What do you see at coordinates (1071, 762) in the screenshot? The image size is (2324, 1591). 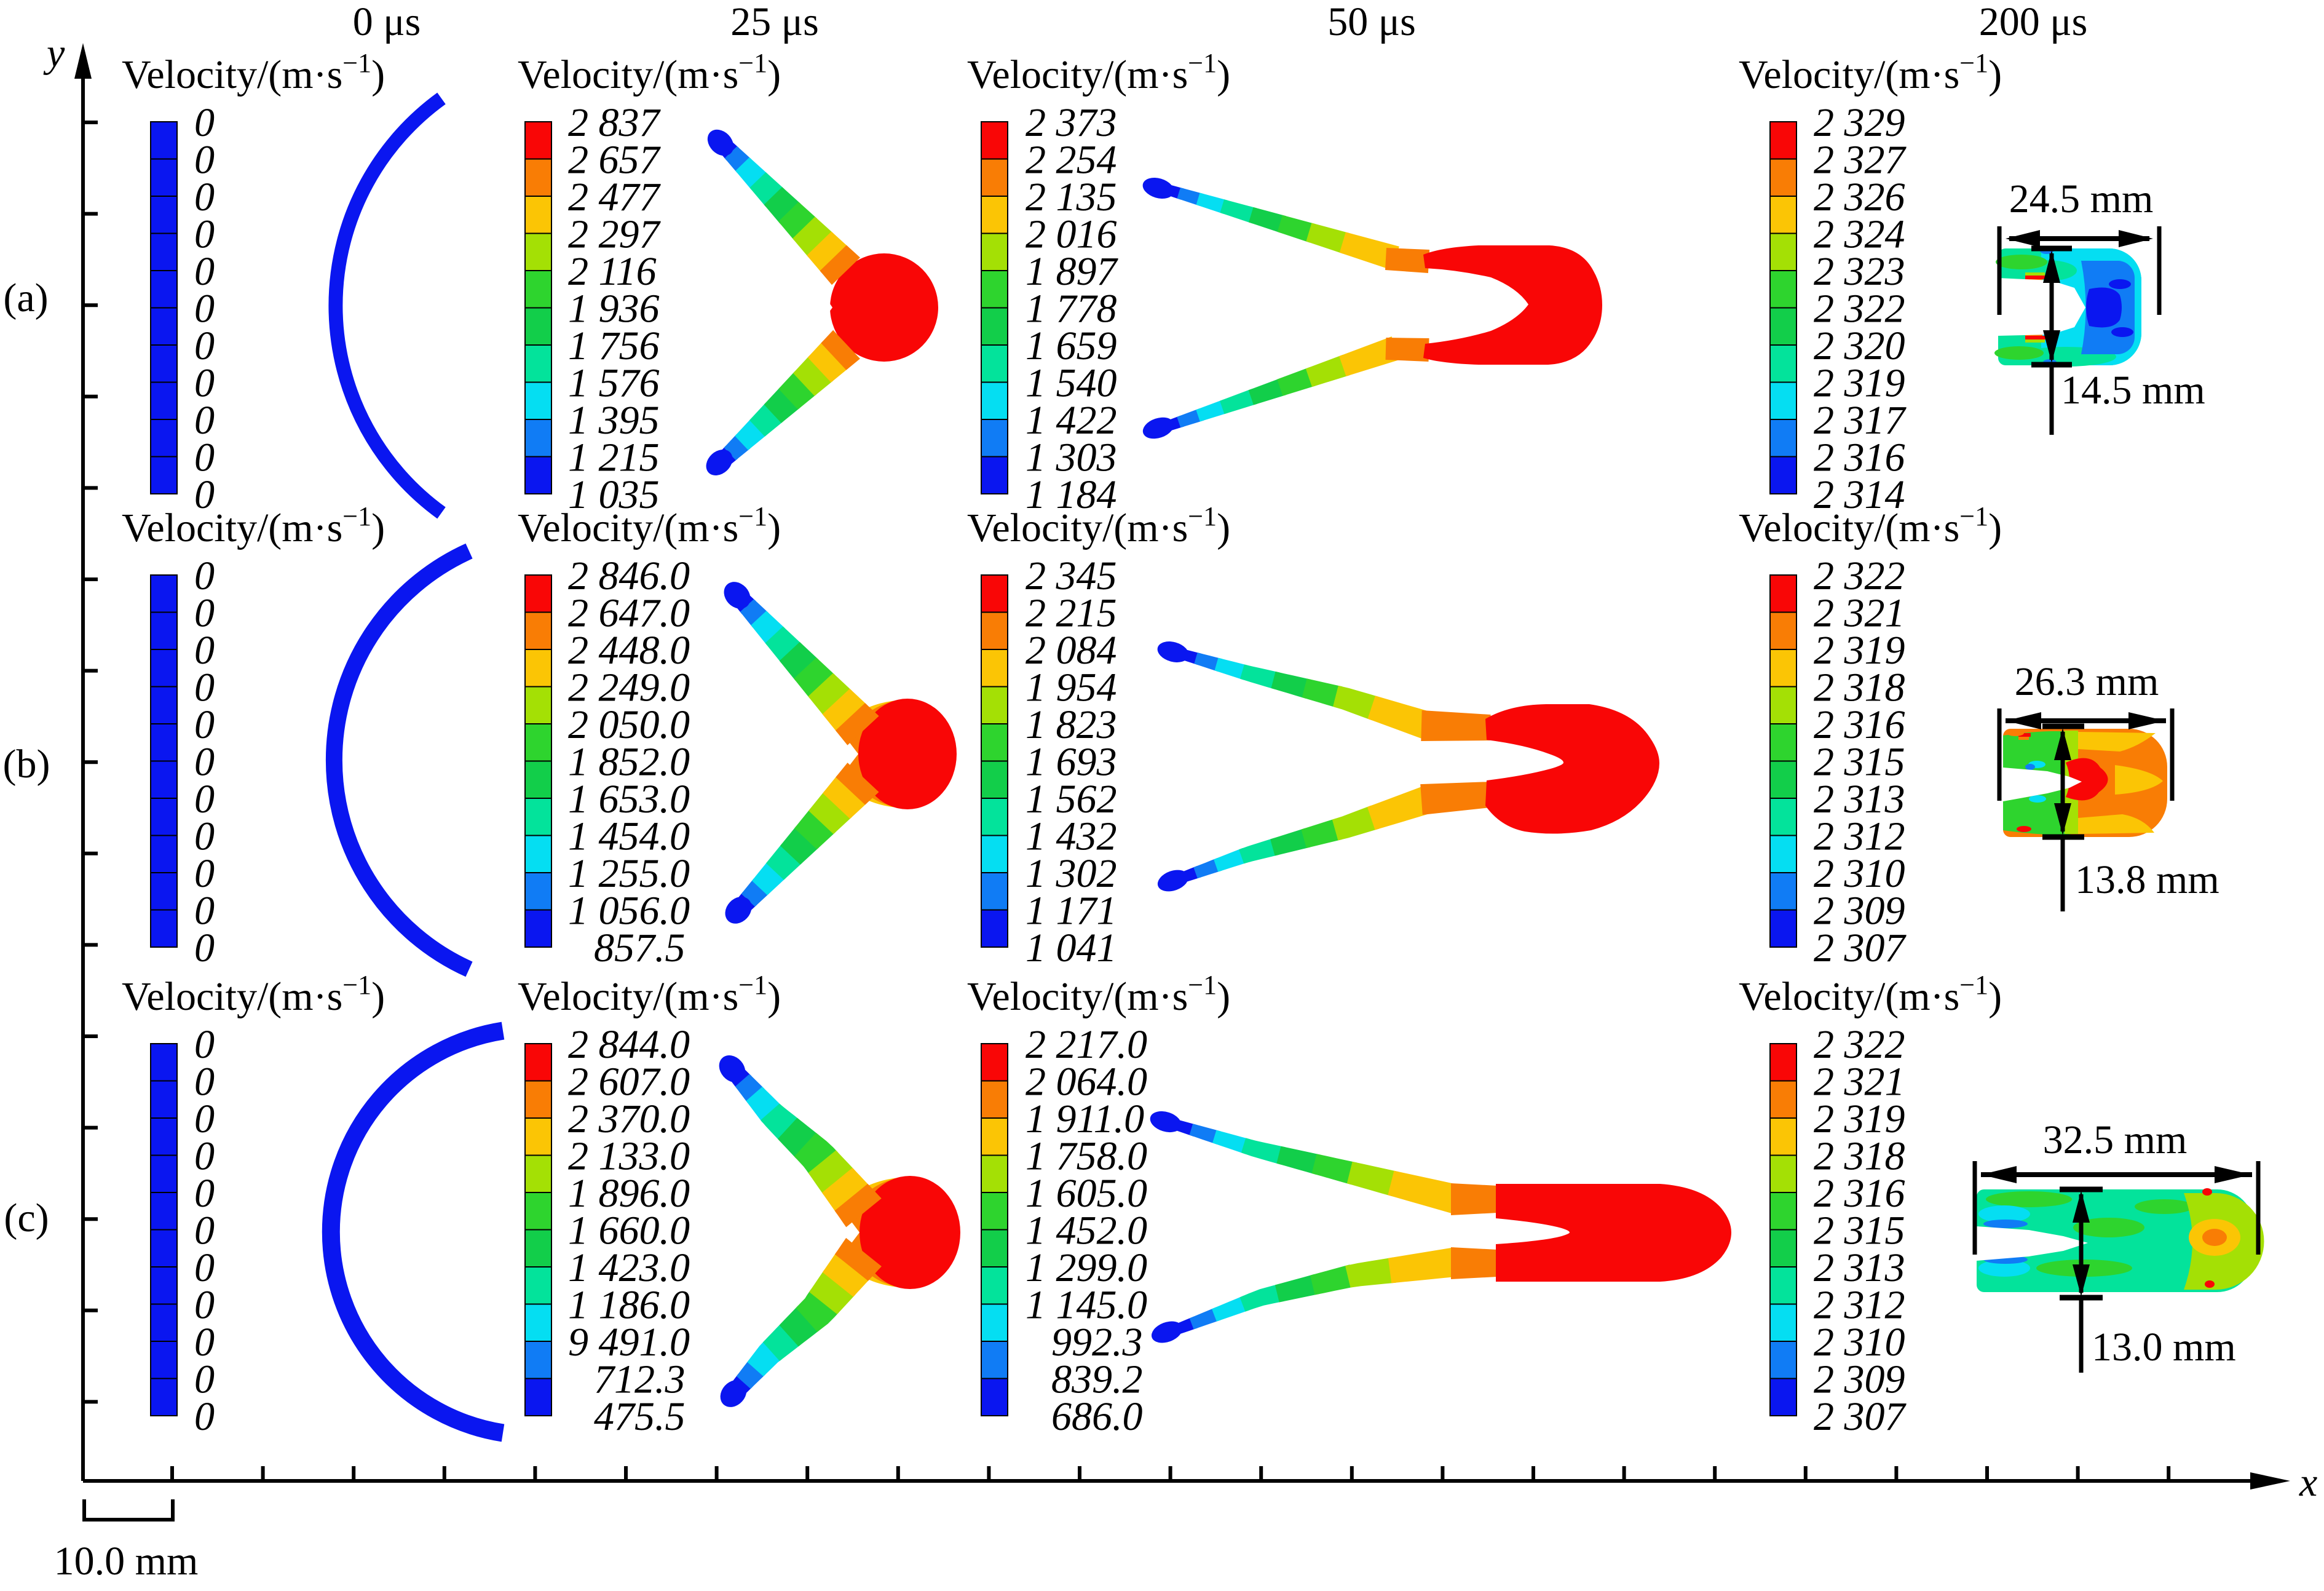 I see `svg-text: 1 693` at bounding box center [1071, 762].